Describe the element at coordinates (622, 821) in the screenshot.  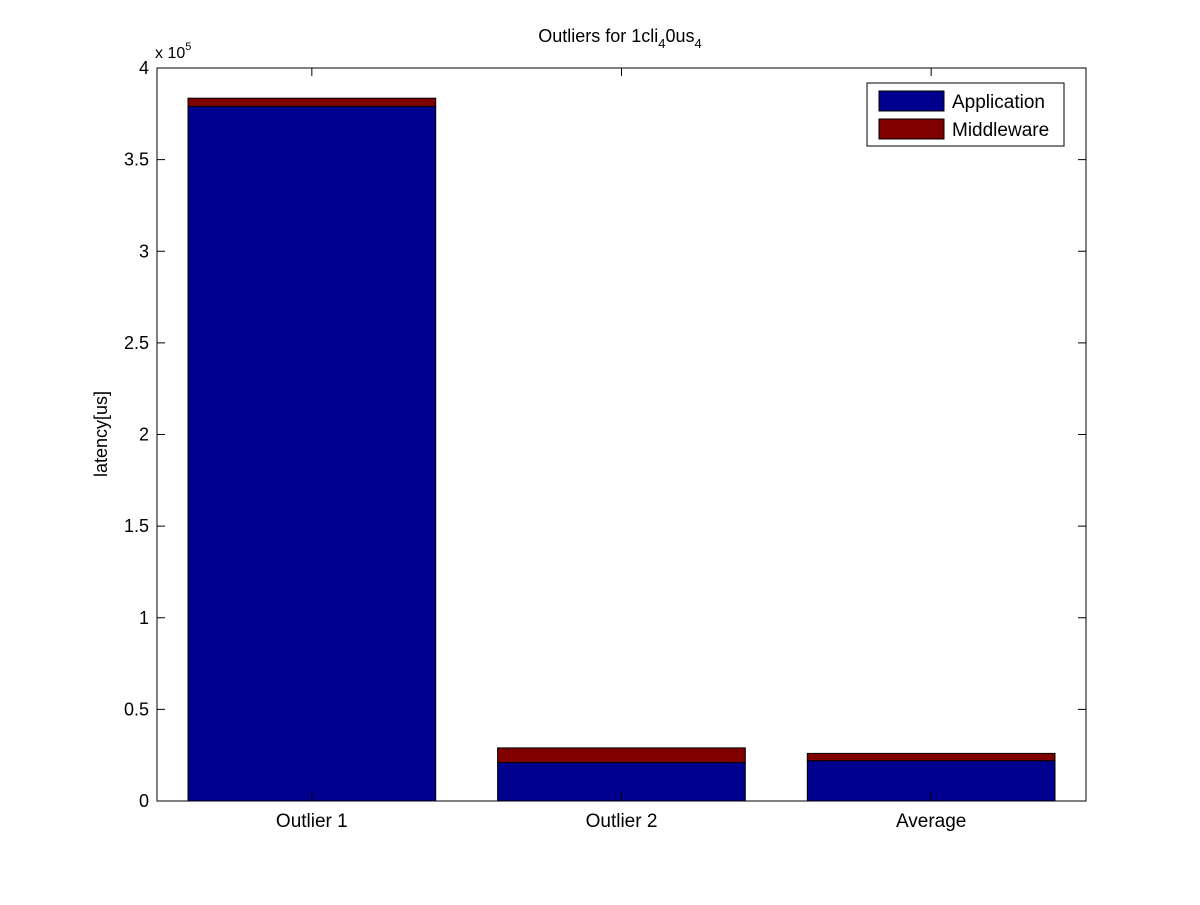
I see `x-tick-label: Outlier 2` at that location.